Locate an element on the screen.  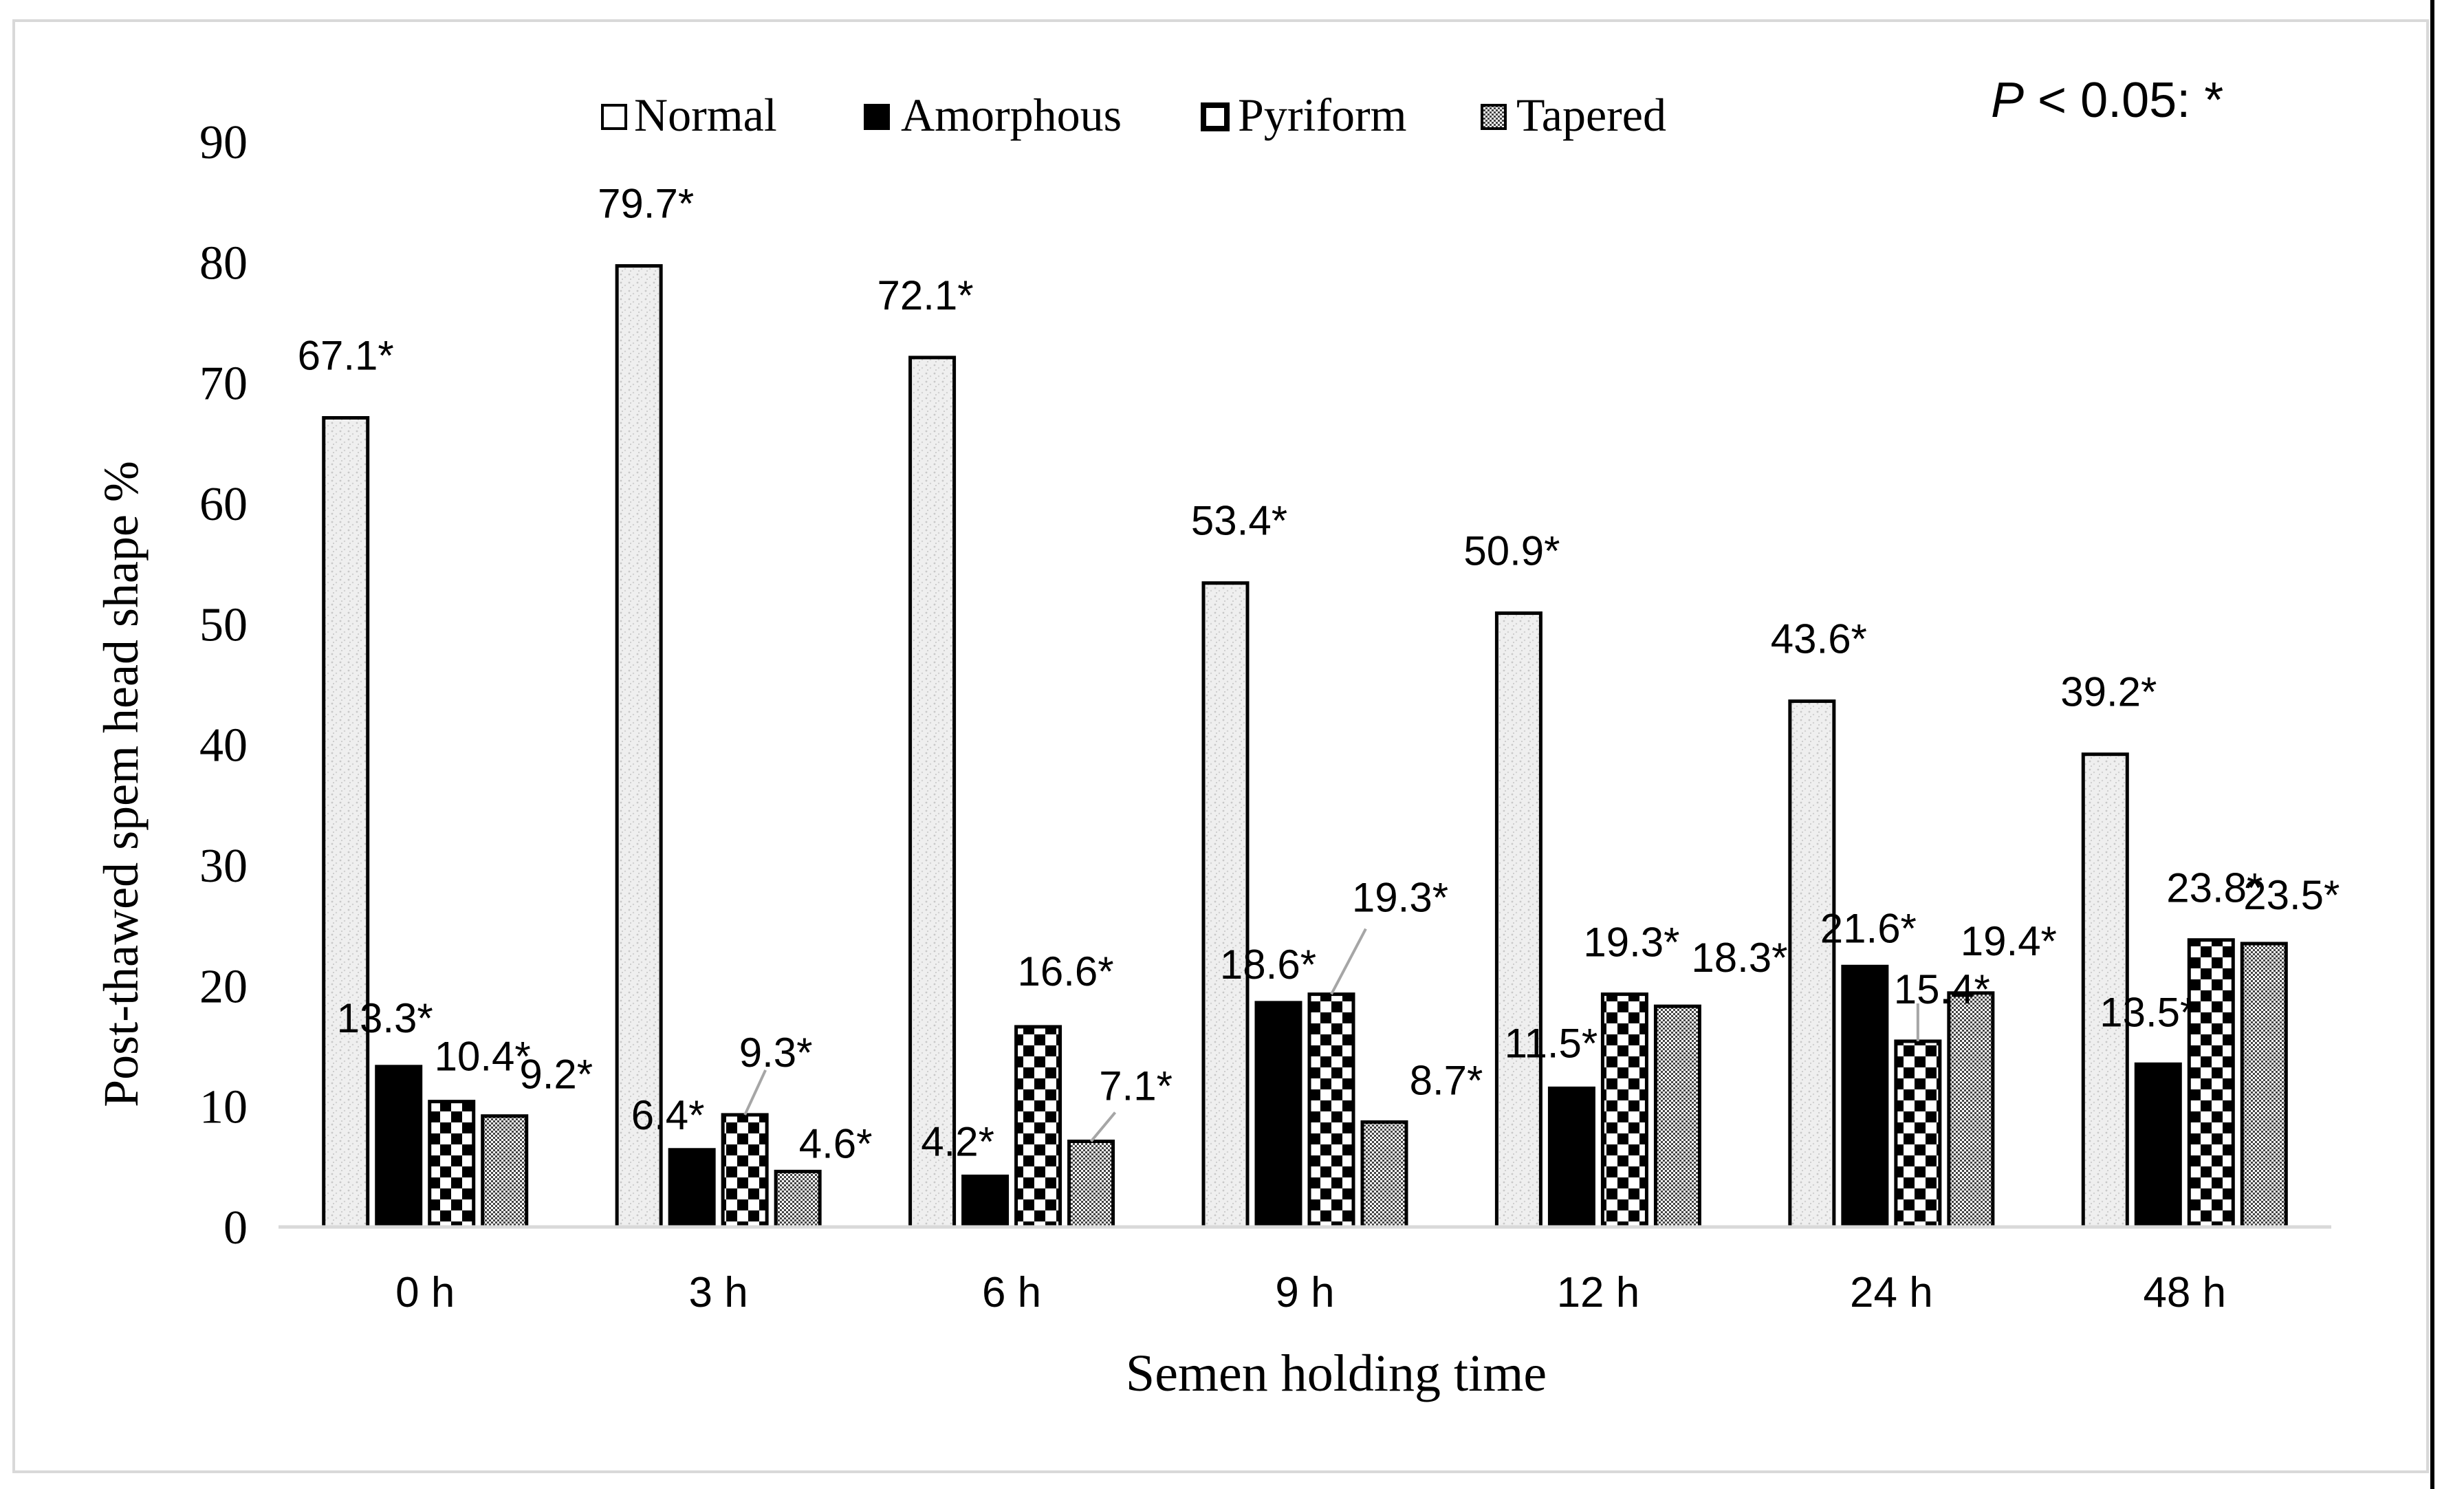
data-label-tapered: 4.6* is located at coordinates (836, 1143).